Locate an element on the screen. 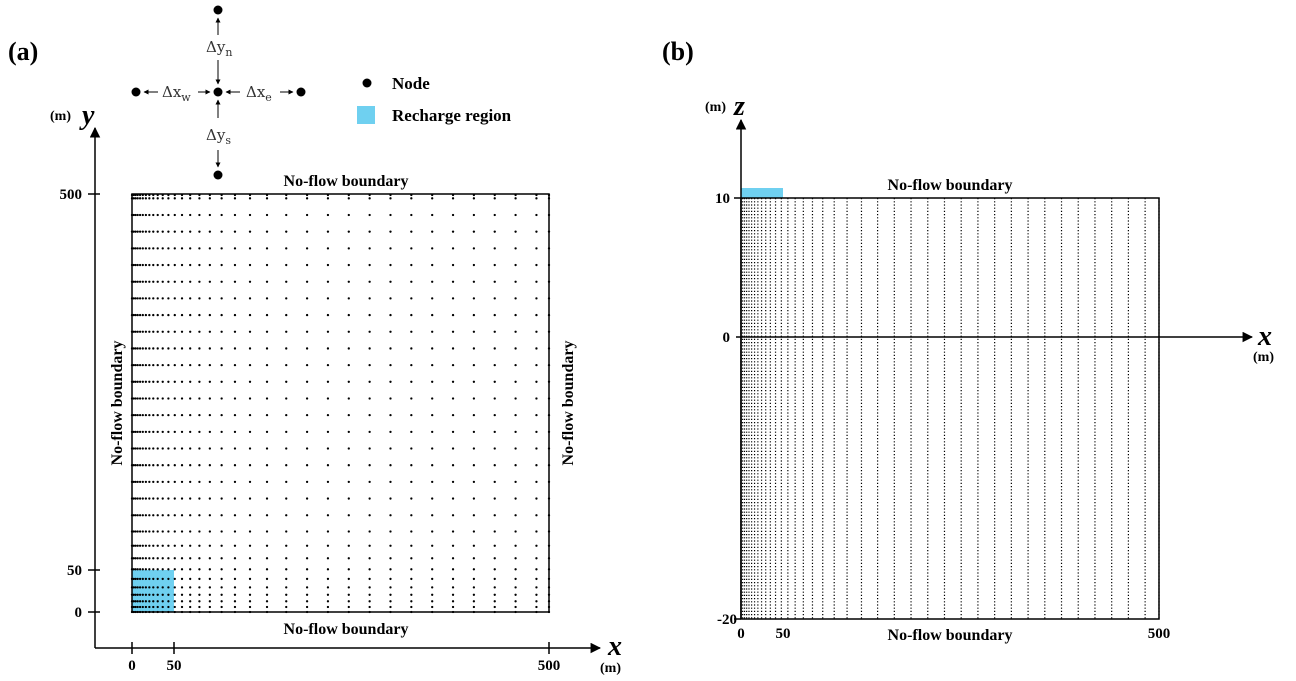  x-tick-label-b-0: 0 is located at coordinates (741, 634).